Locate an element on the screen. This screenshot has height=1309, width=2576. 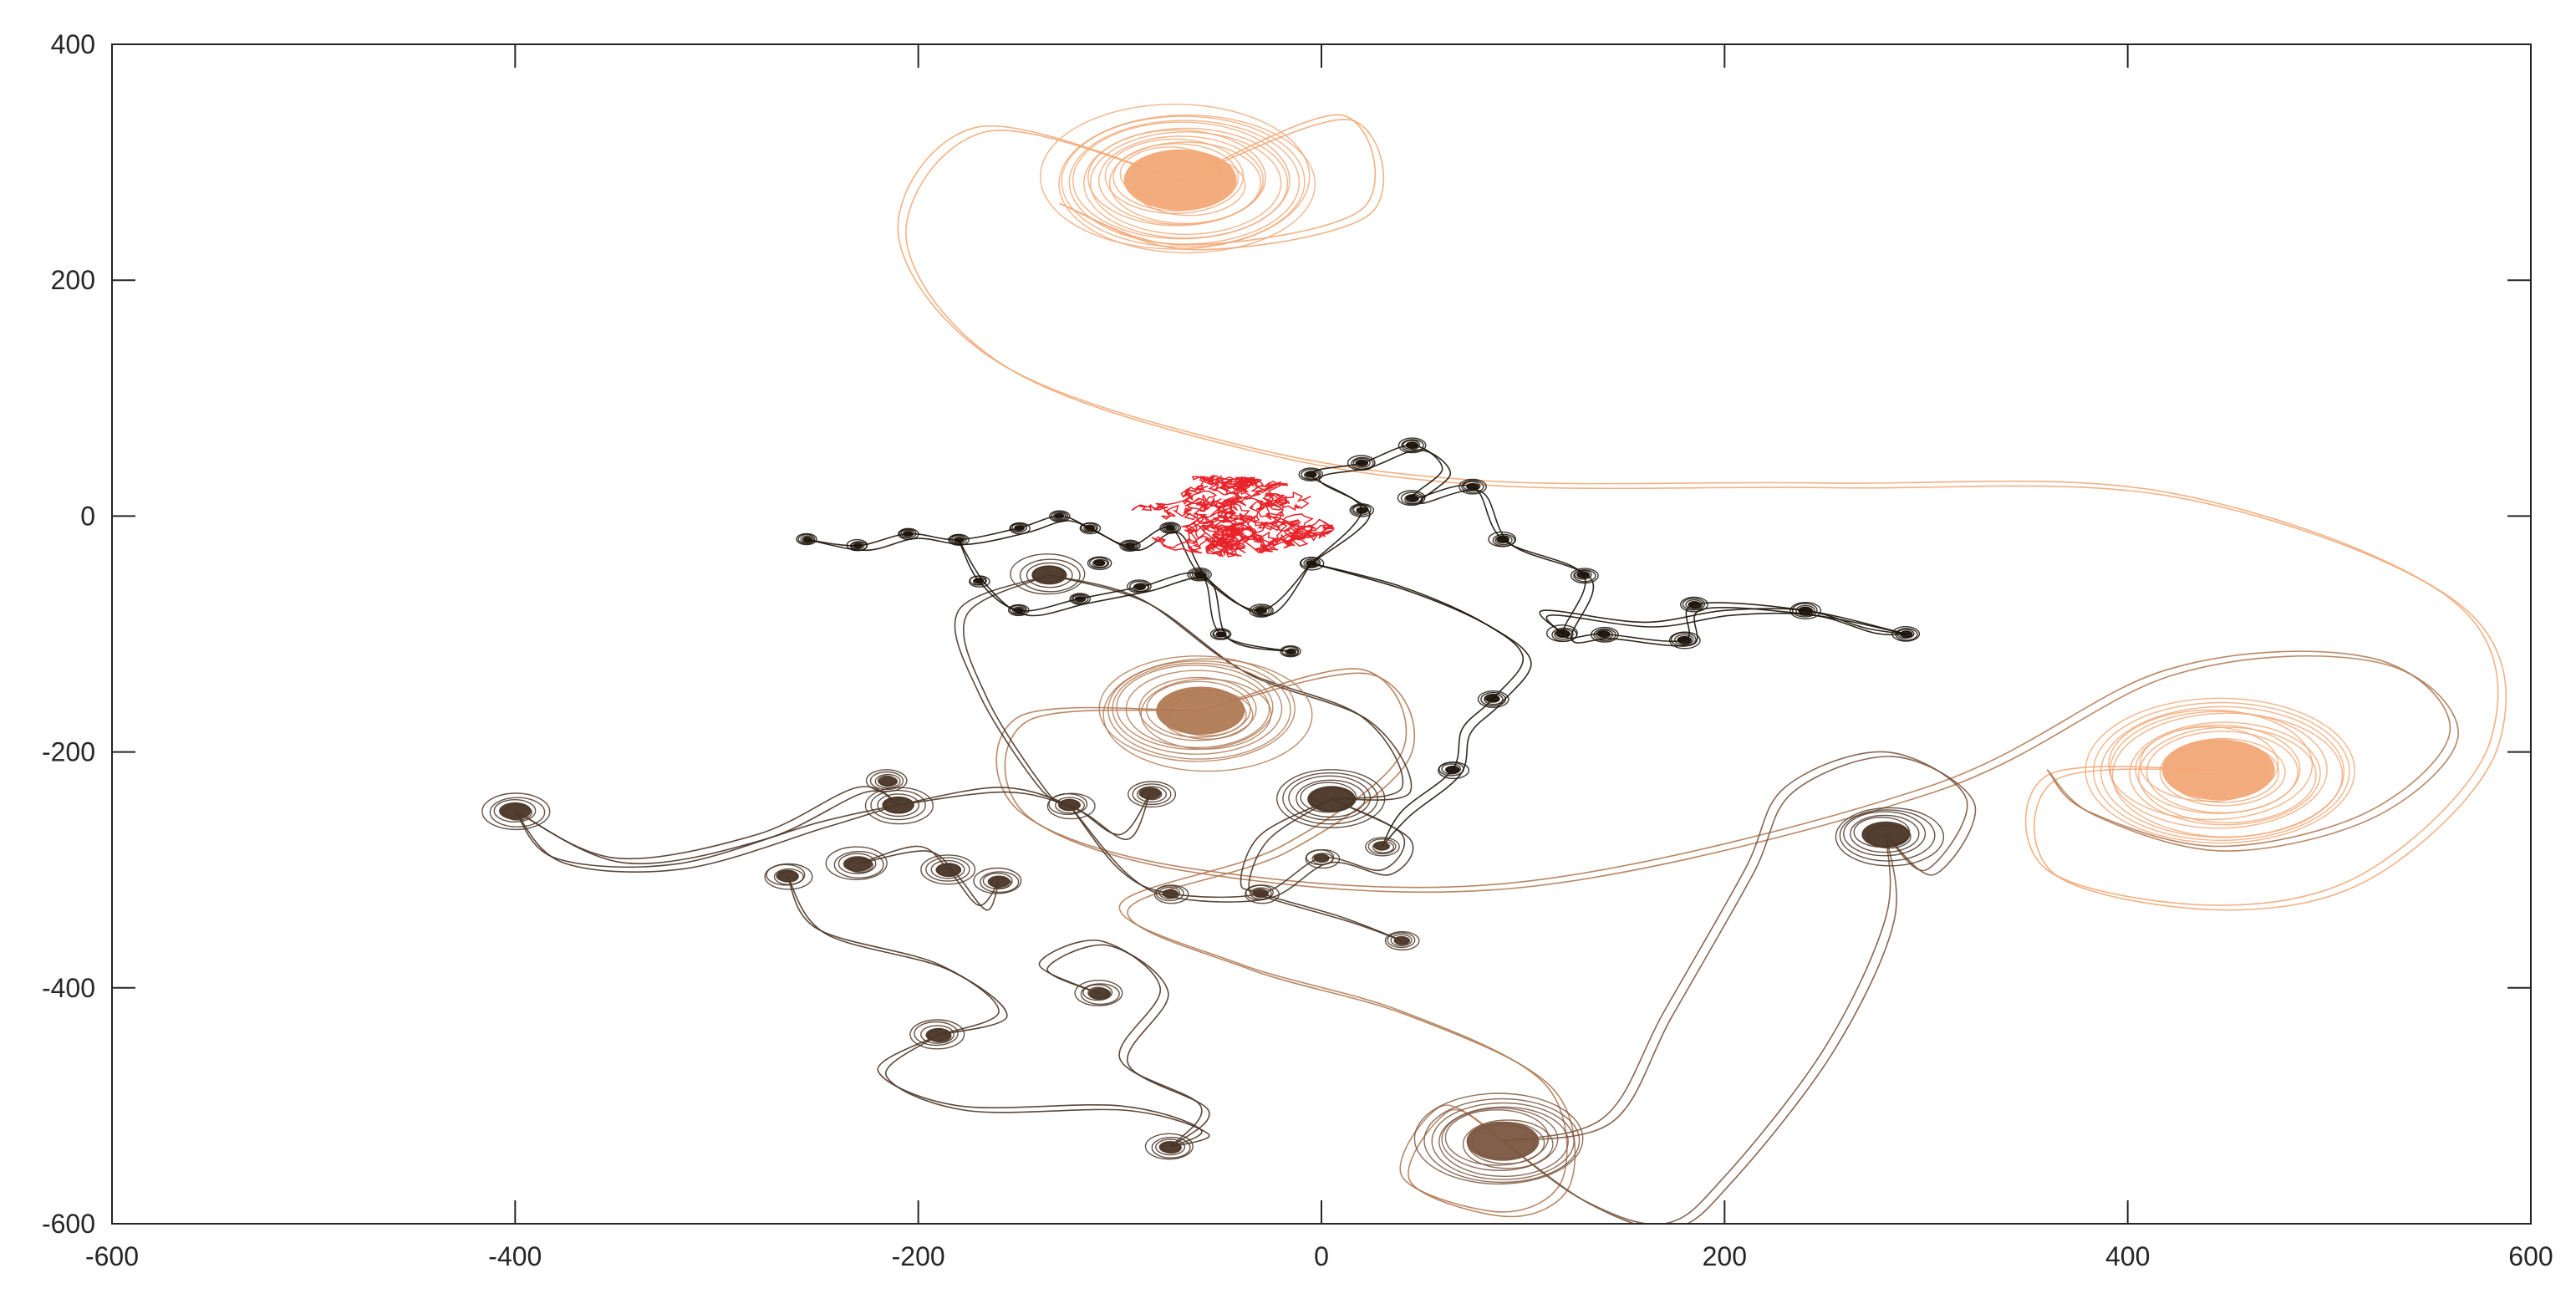
vortex-22-core is located at coordinates (1381, 846).